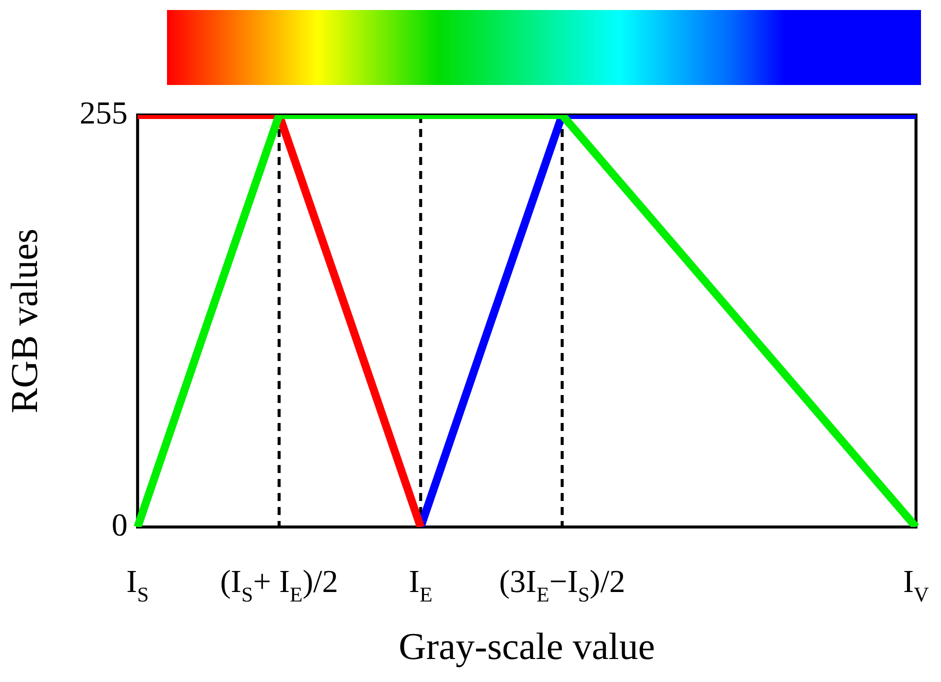 This screenshot has height=682, width=941. What do you see at coordinates (526, 647) in the screenshot?
I see `x-axis-title: Gray-scale value` at bounding box center [526, 647].